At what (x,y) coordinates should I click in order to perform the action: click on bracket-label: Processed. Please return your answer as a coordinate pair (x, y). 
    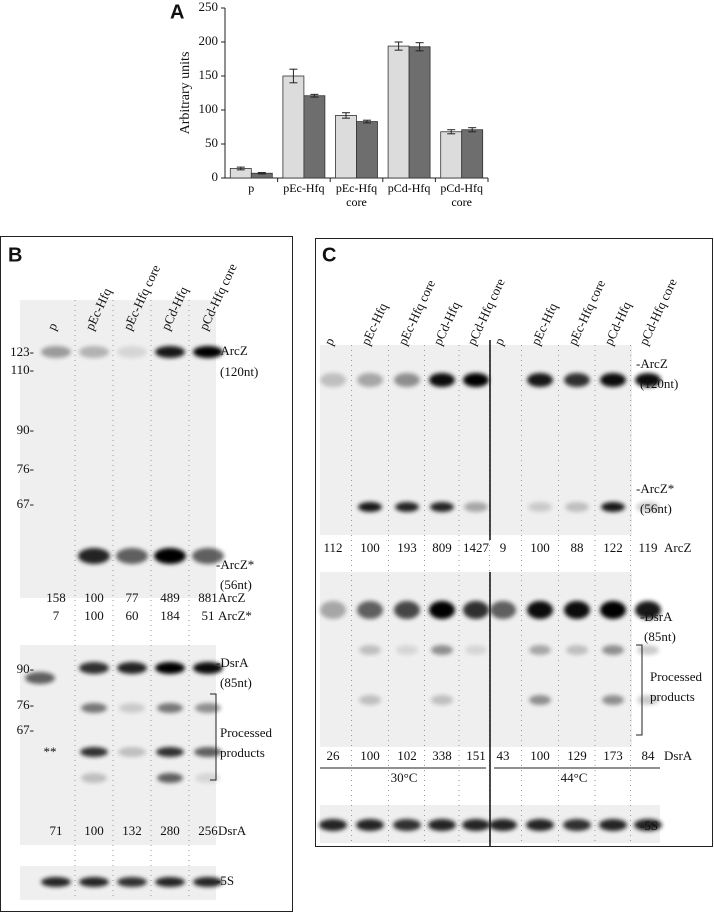
    Looking at the image, I should click on (676, 676).